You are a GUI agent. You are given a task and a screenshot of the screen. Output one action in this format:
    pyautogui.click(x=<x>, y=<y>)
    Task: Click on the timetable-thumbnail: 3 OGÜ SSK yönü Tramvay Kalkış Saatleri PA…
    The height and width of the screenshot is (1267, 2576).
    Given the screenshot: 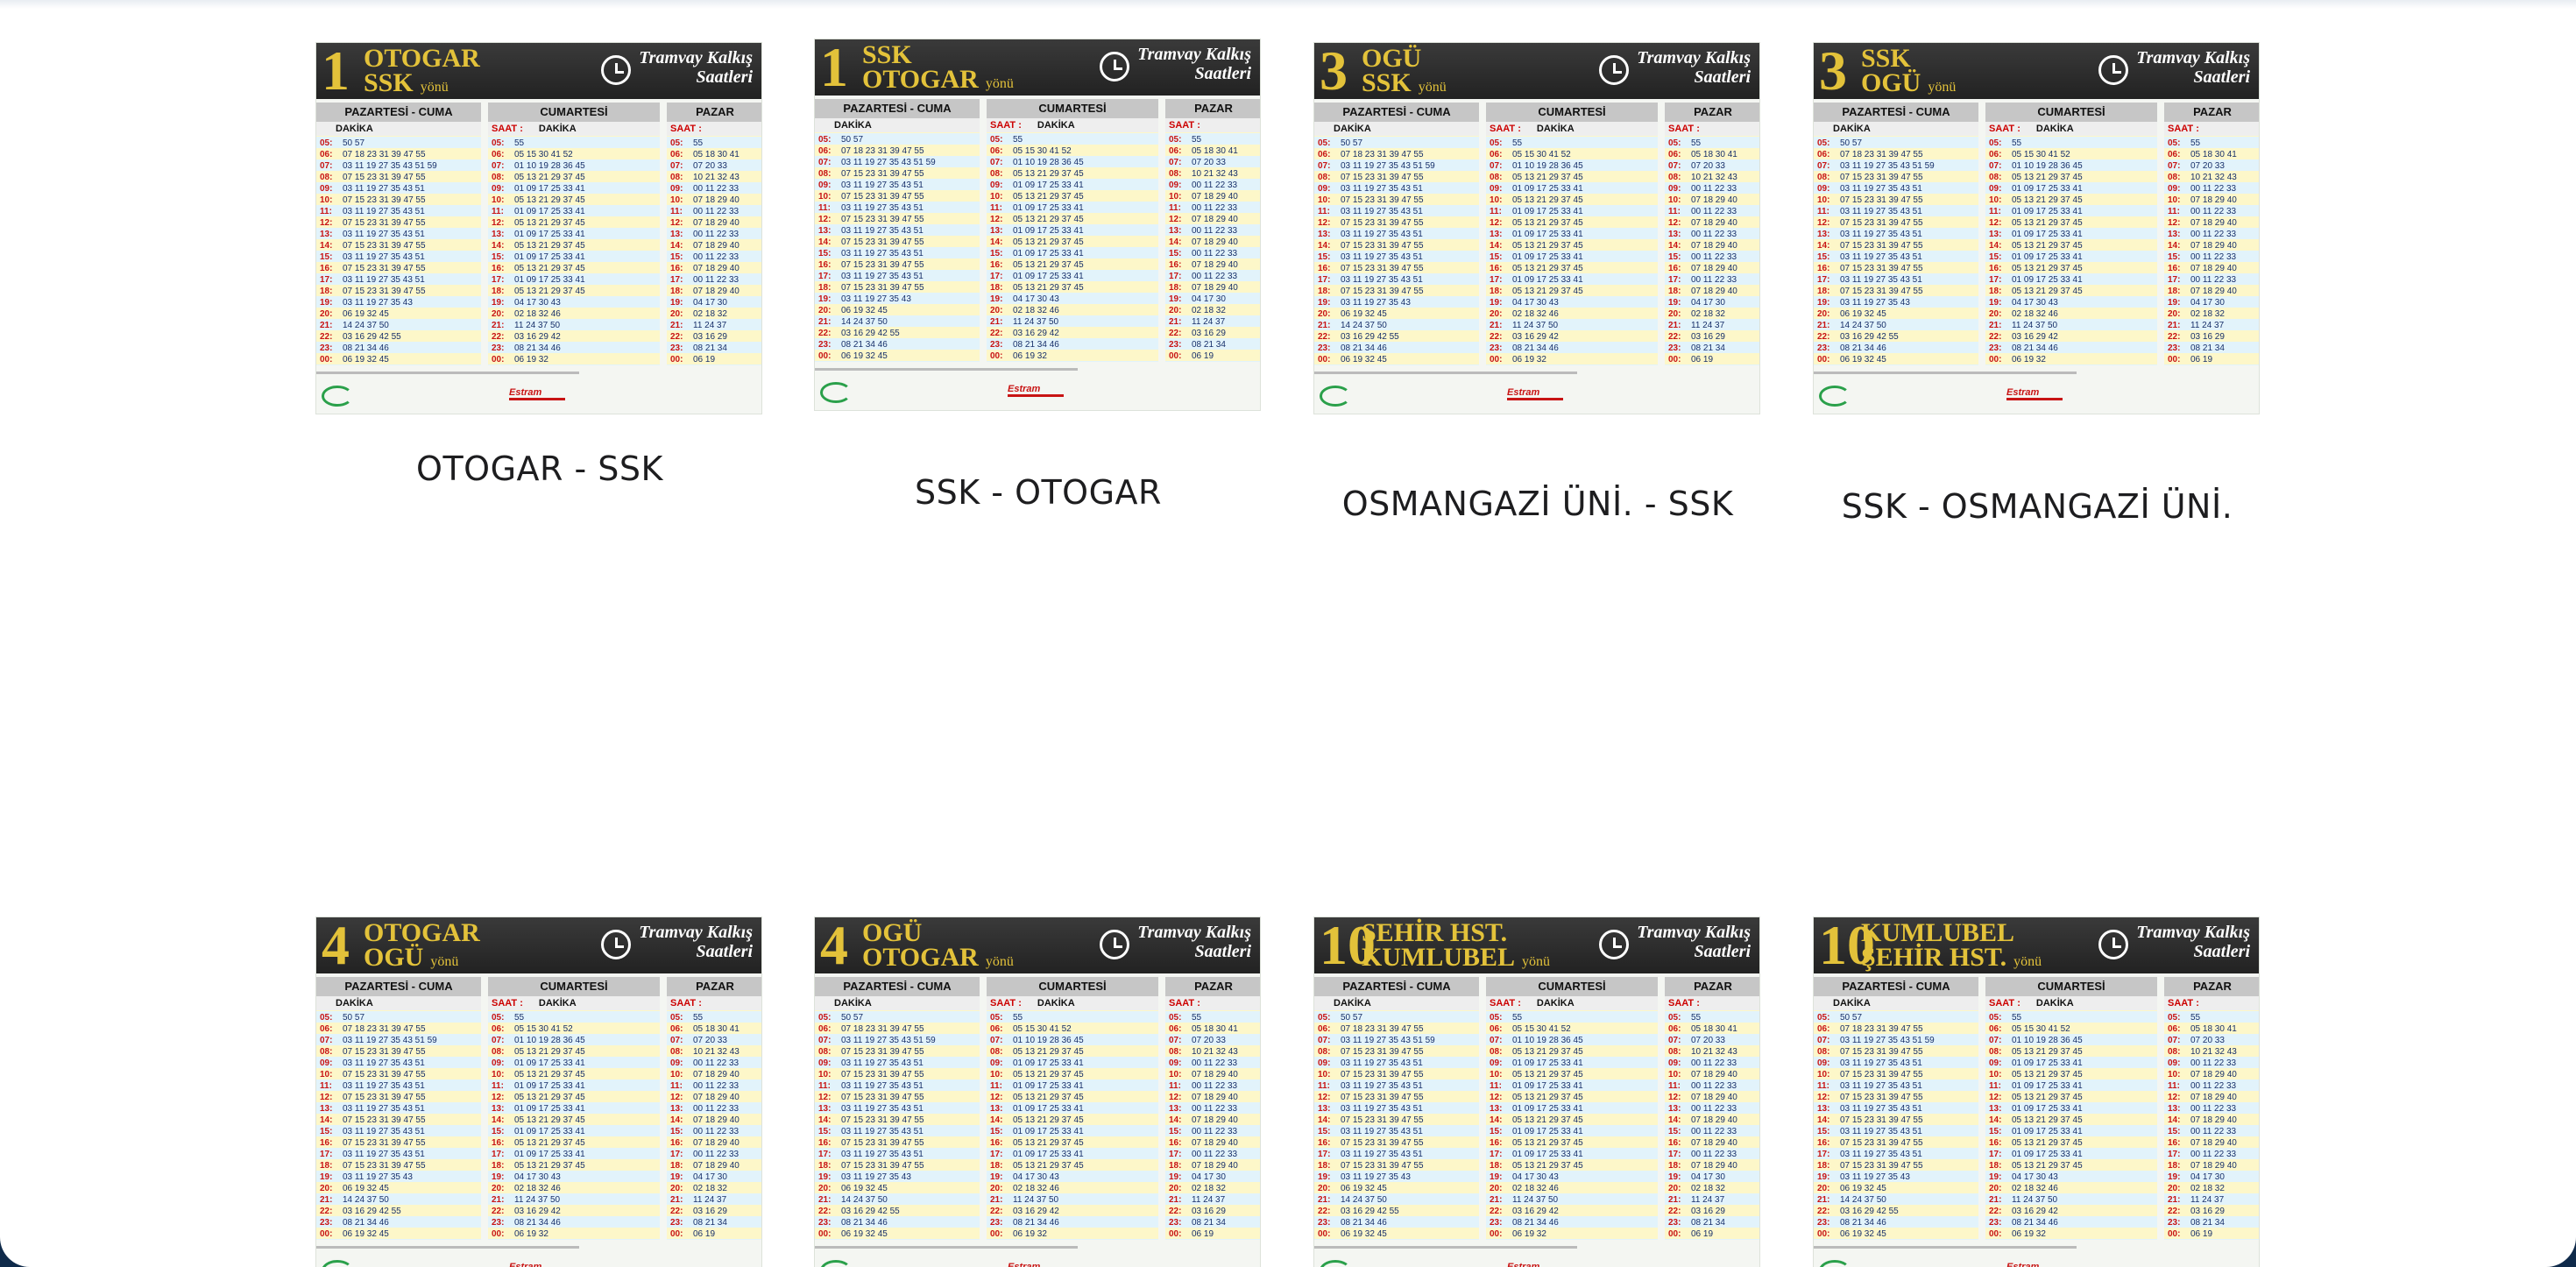 What is the action you would take?
    pyautogui.click(x=1536, y=228)
    